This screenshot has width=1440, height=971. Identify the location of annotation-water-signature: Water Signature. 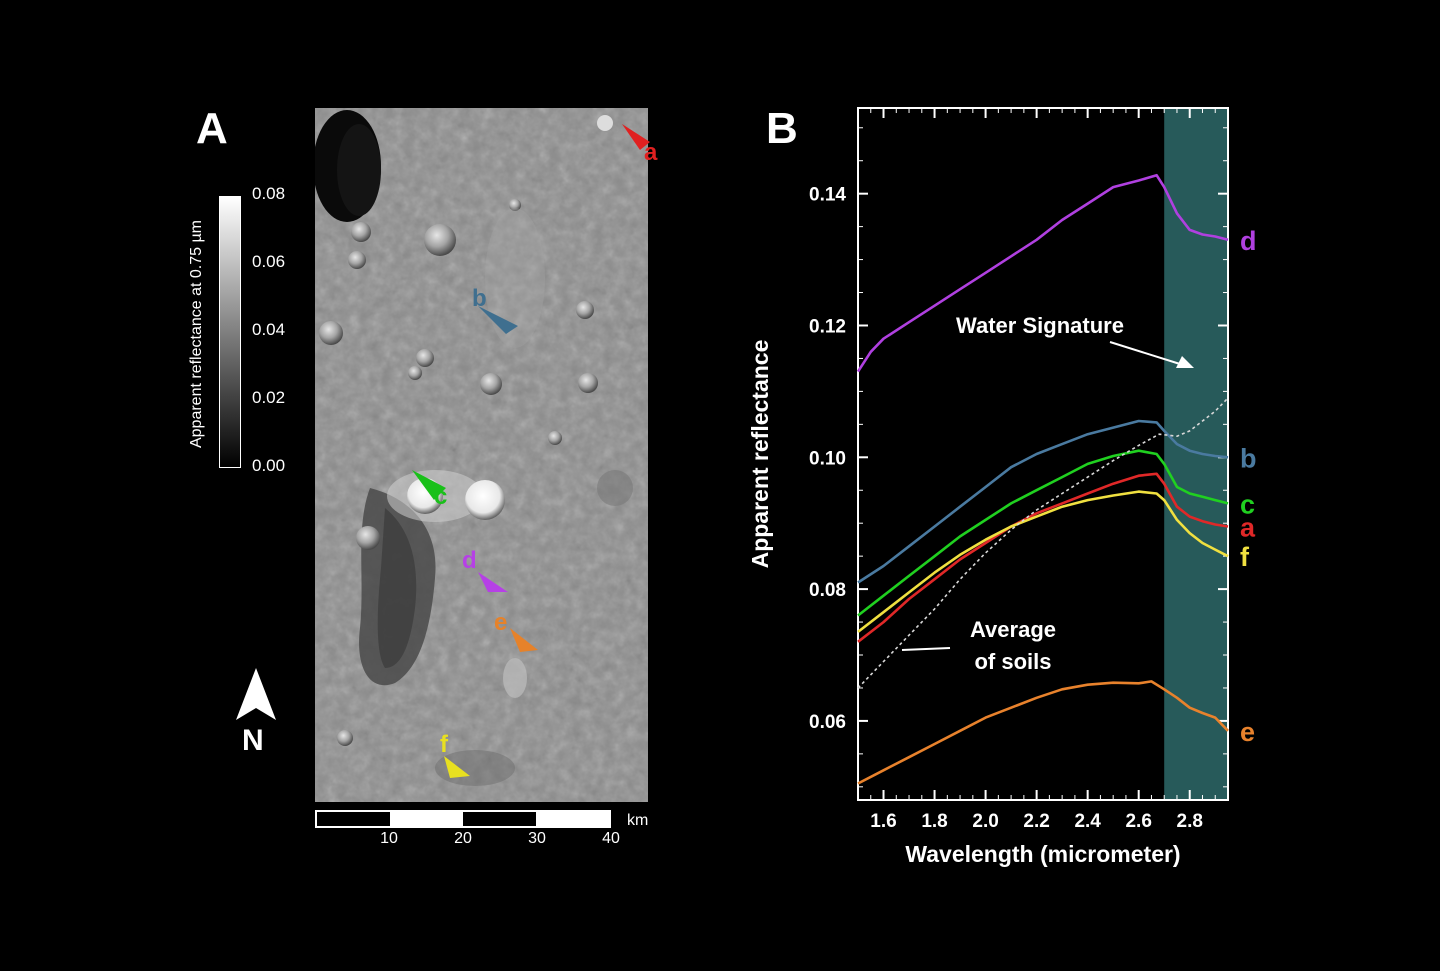
(1040, 325).